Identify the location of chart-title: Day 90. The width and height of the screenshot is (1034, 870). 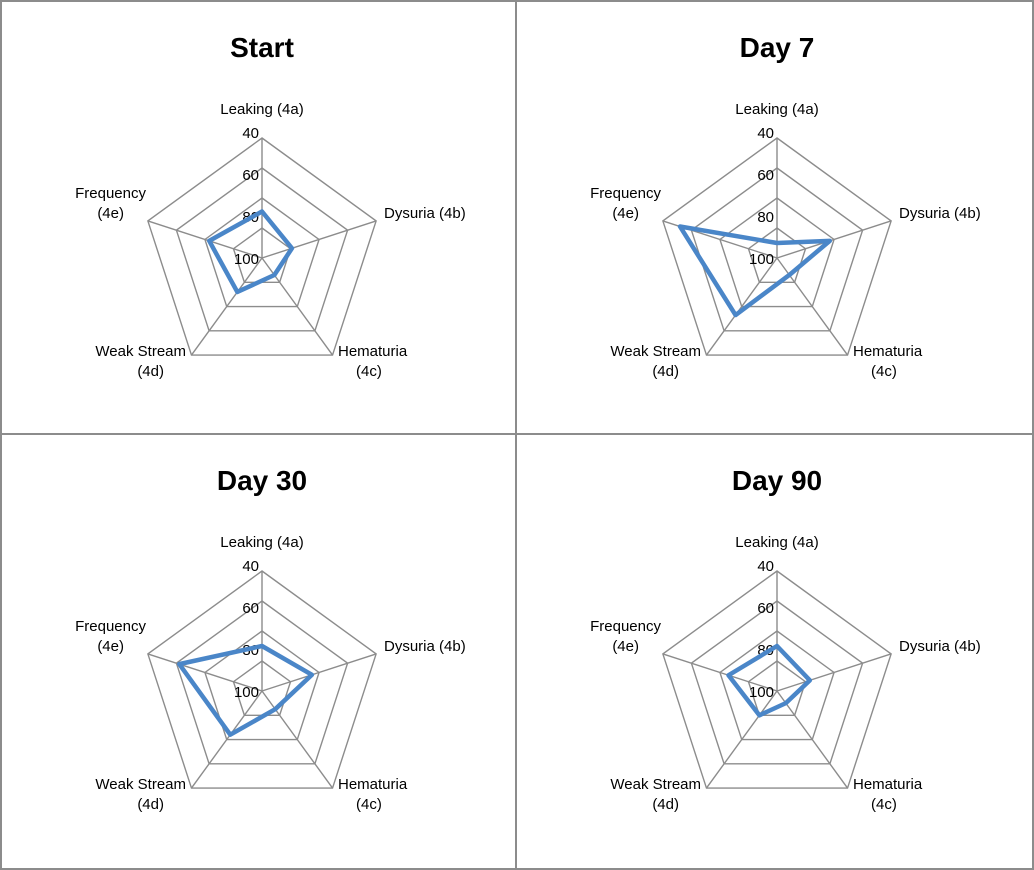
(777, 480).